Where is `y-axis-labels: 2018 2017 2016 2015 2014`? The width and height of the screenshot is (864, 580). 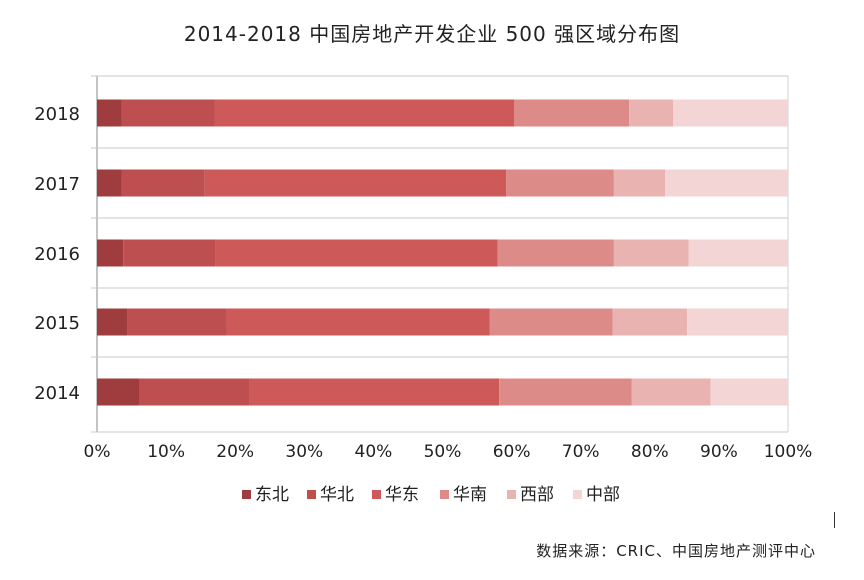
y-axis-labels: 2018 2017 2016 2015 2014 is located at coordinates (57, 254).